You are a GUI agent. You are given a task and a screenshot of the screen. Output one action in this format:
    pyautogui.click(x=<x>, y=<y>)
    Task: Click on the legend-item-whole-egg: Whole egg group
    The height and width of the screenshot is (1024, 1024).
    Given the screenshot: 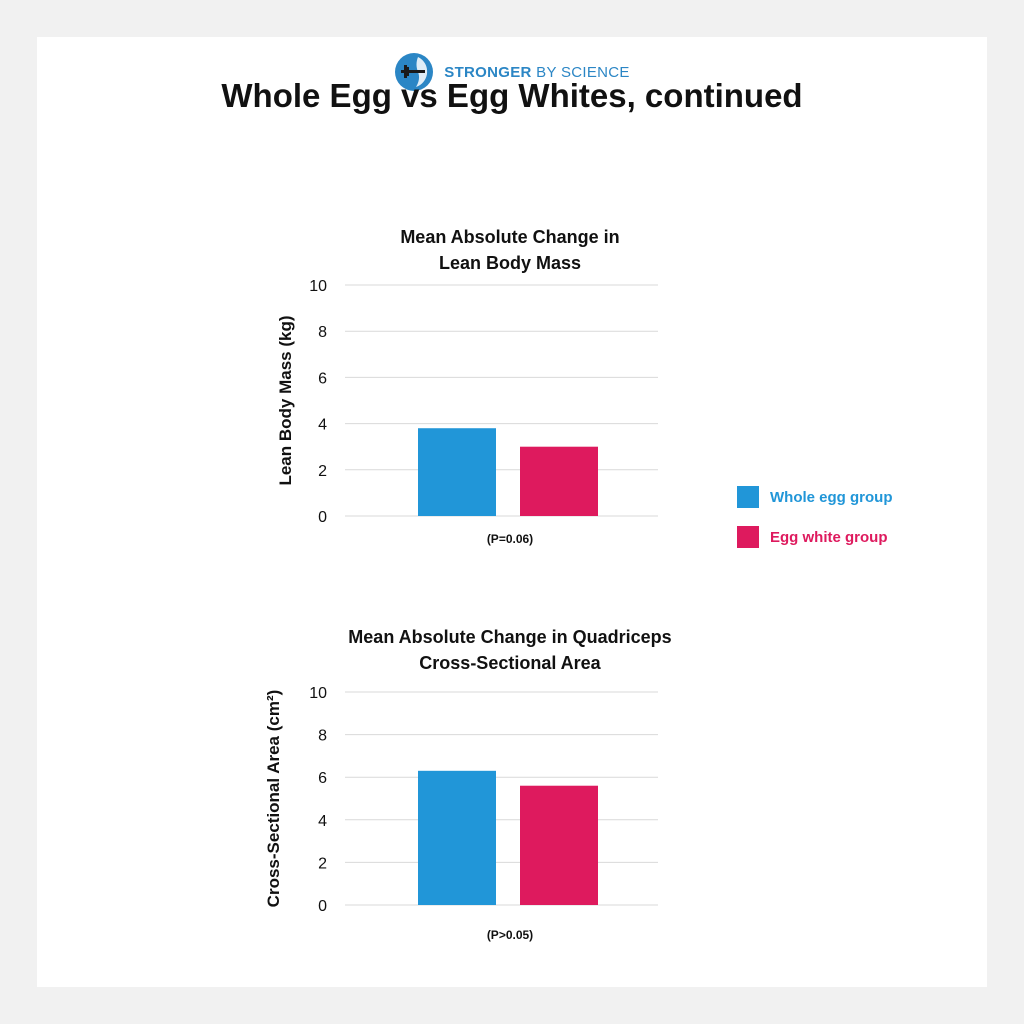 What is the action you would take?
    pyautogui.click(x=814, y=497)
    